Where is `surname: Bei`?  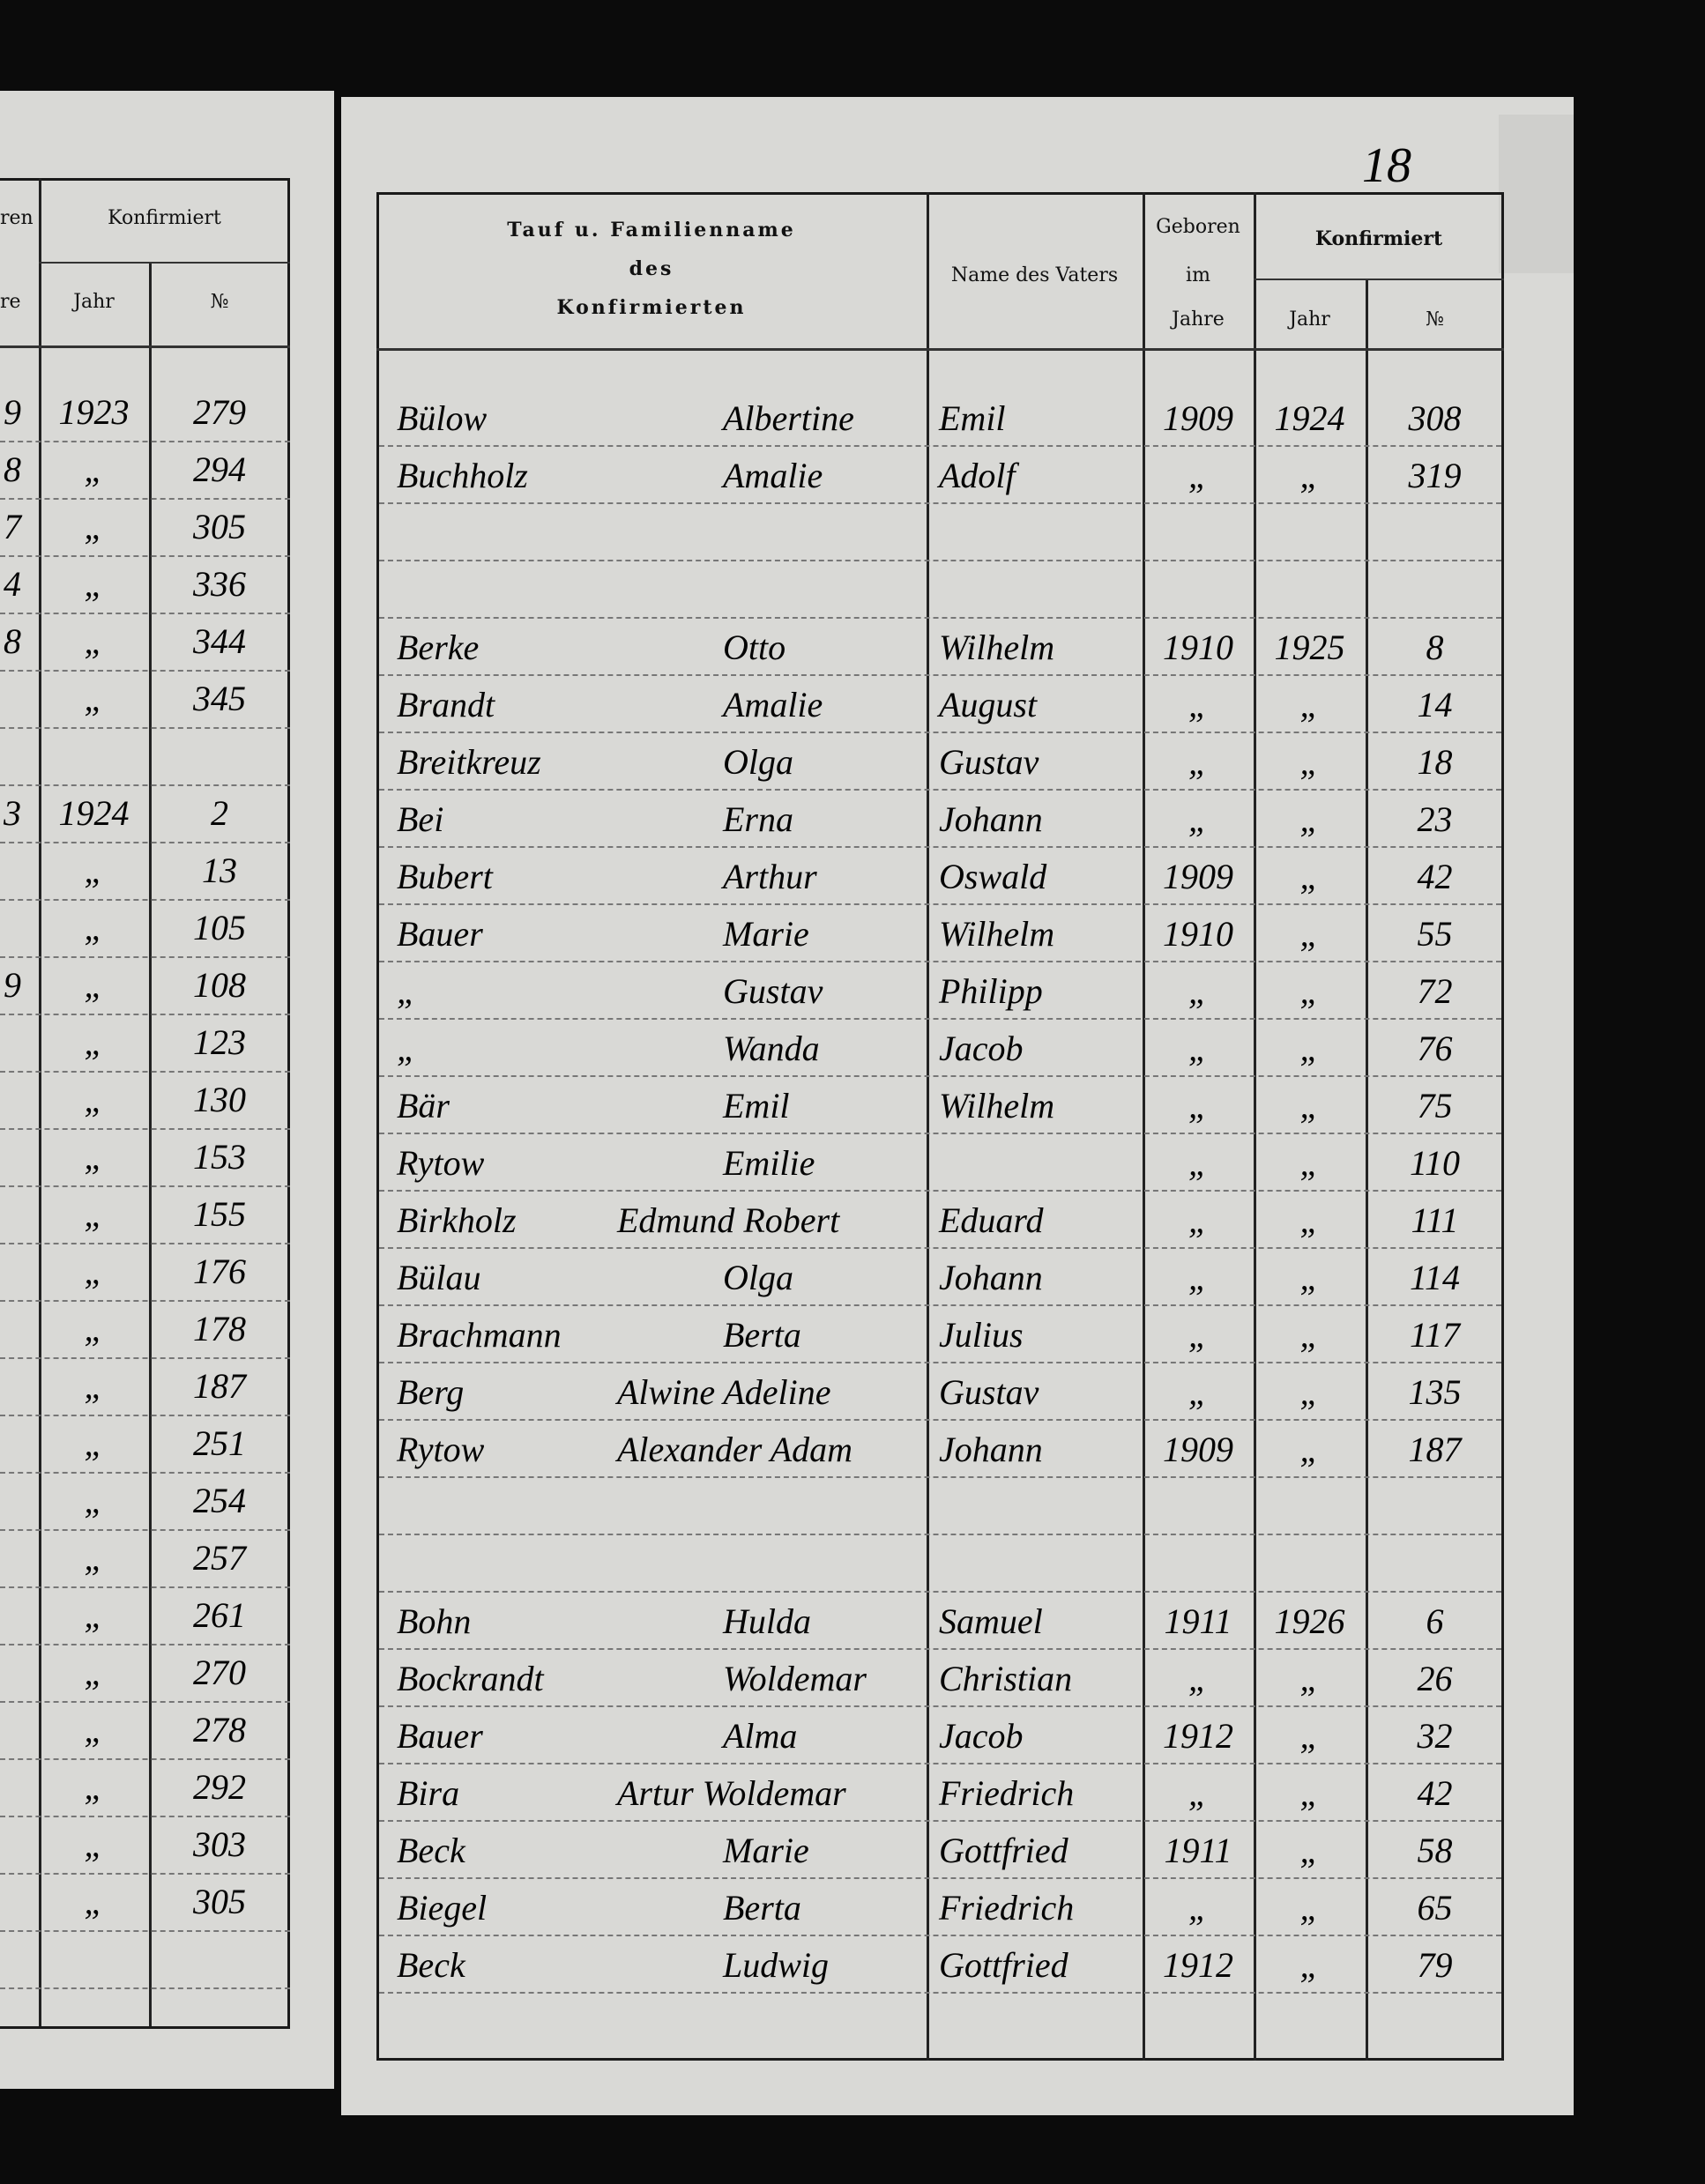 surname: Bei is located at coordinates (420, 819).